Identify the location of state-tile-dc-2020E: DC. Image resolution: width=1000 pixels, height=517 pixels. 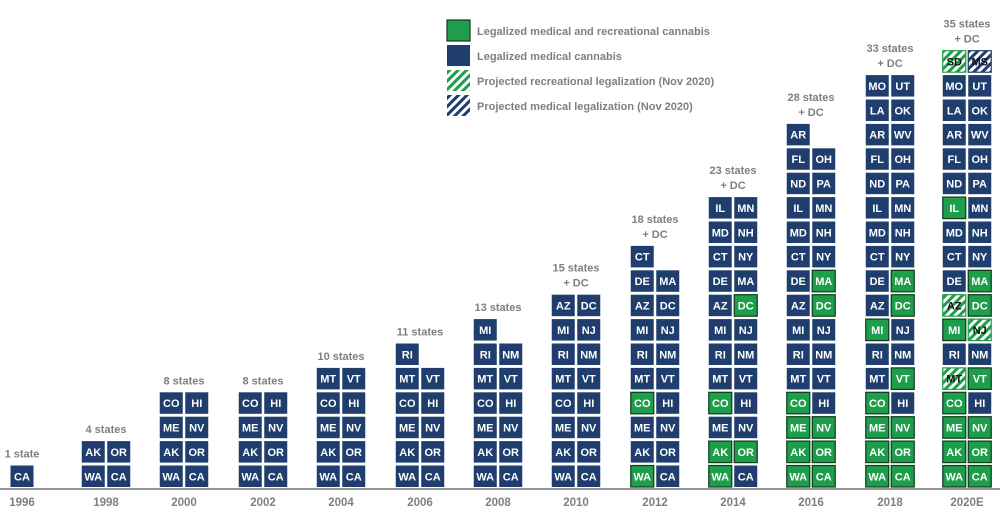
(979, 305).